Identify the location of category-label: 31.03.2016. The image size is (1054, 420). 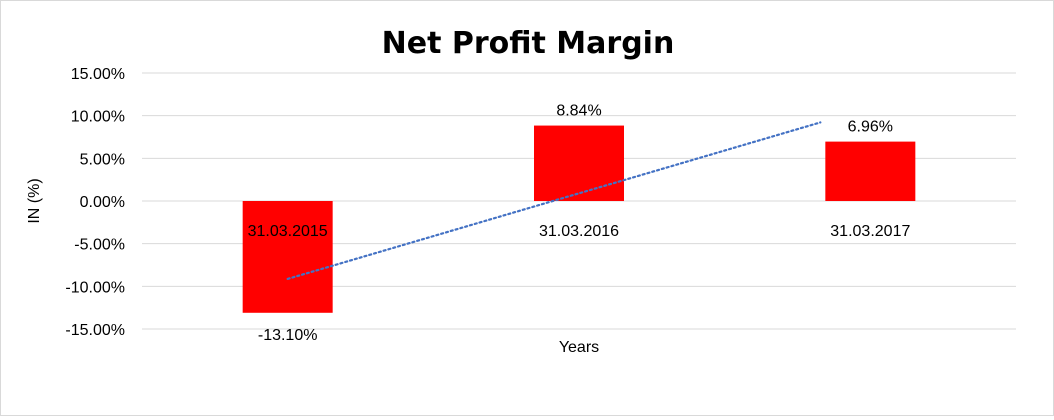
(579, 231).